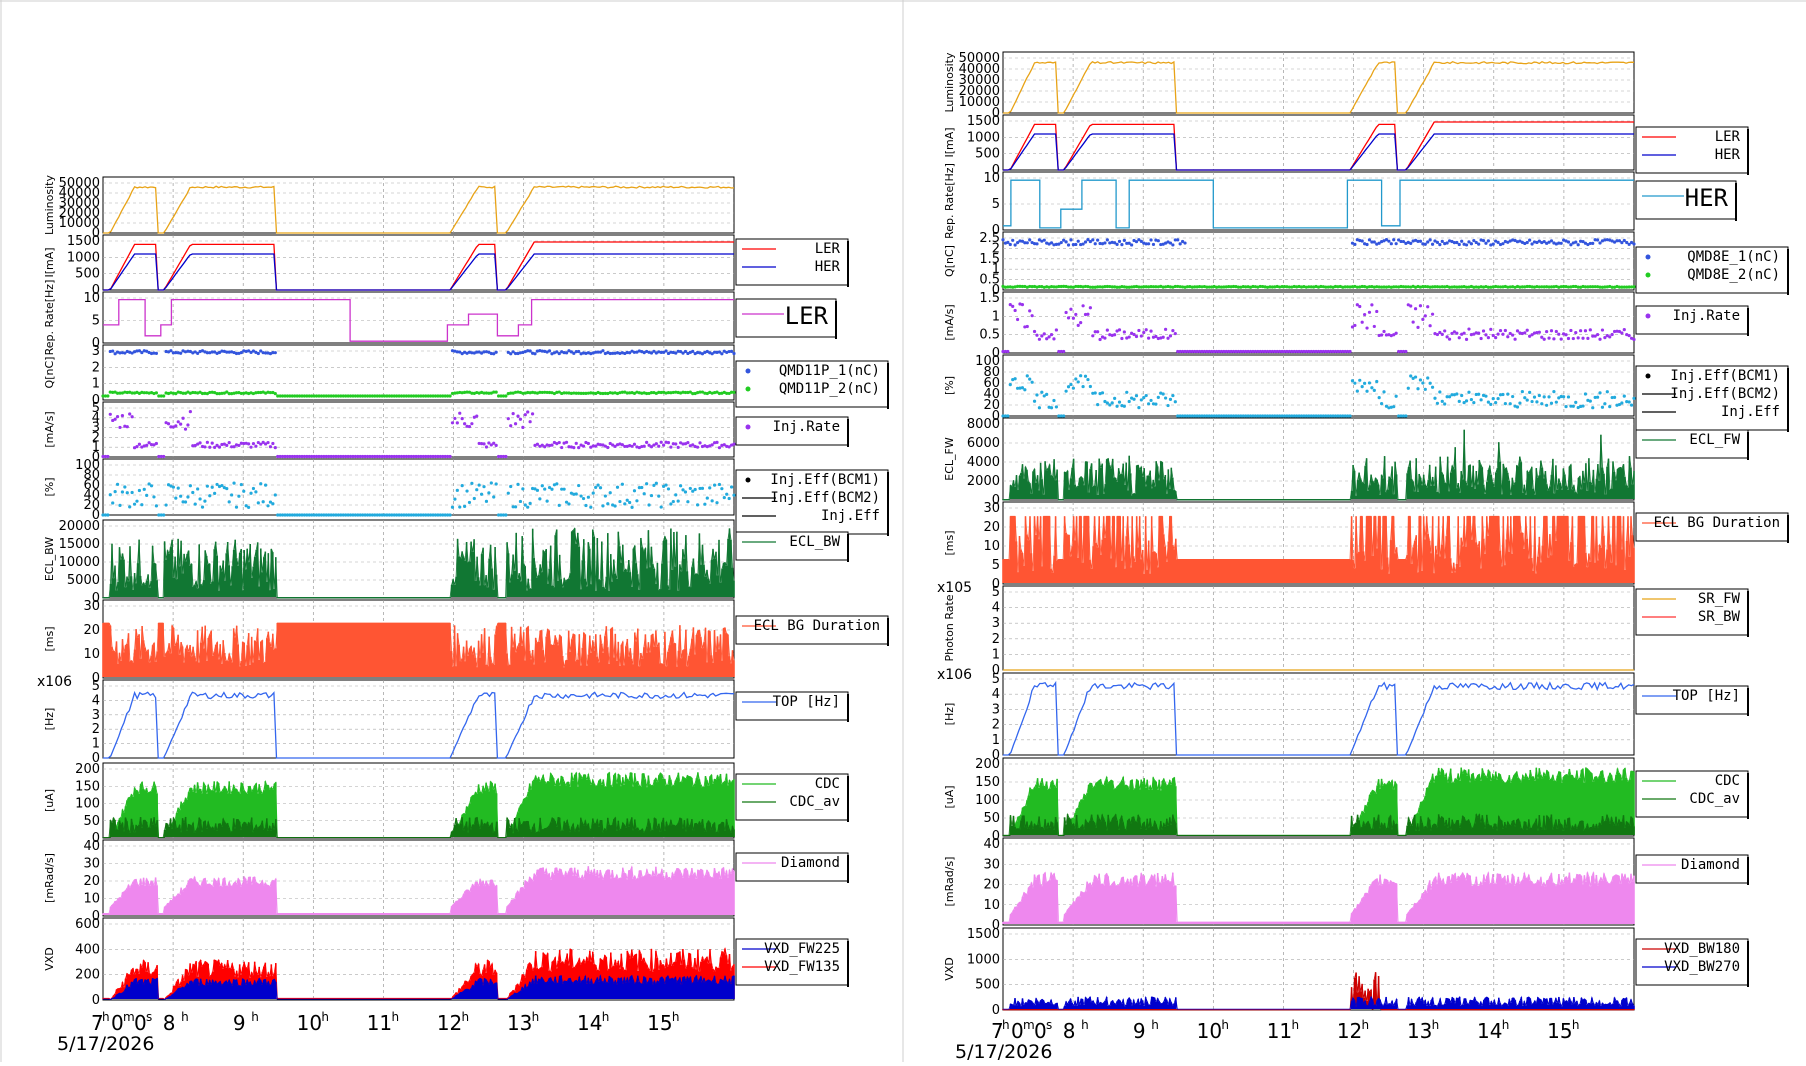 The width and height of the screenshot is (1806, 1066). Describe the element at coordinates (87, 769) in the screenshot. I see `ytick-label: 200` at that location.